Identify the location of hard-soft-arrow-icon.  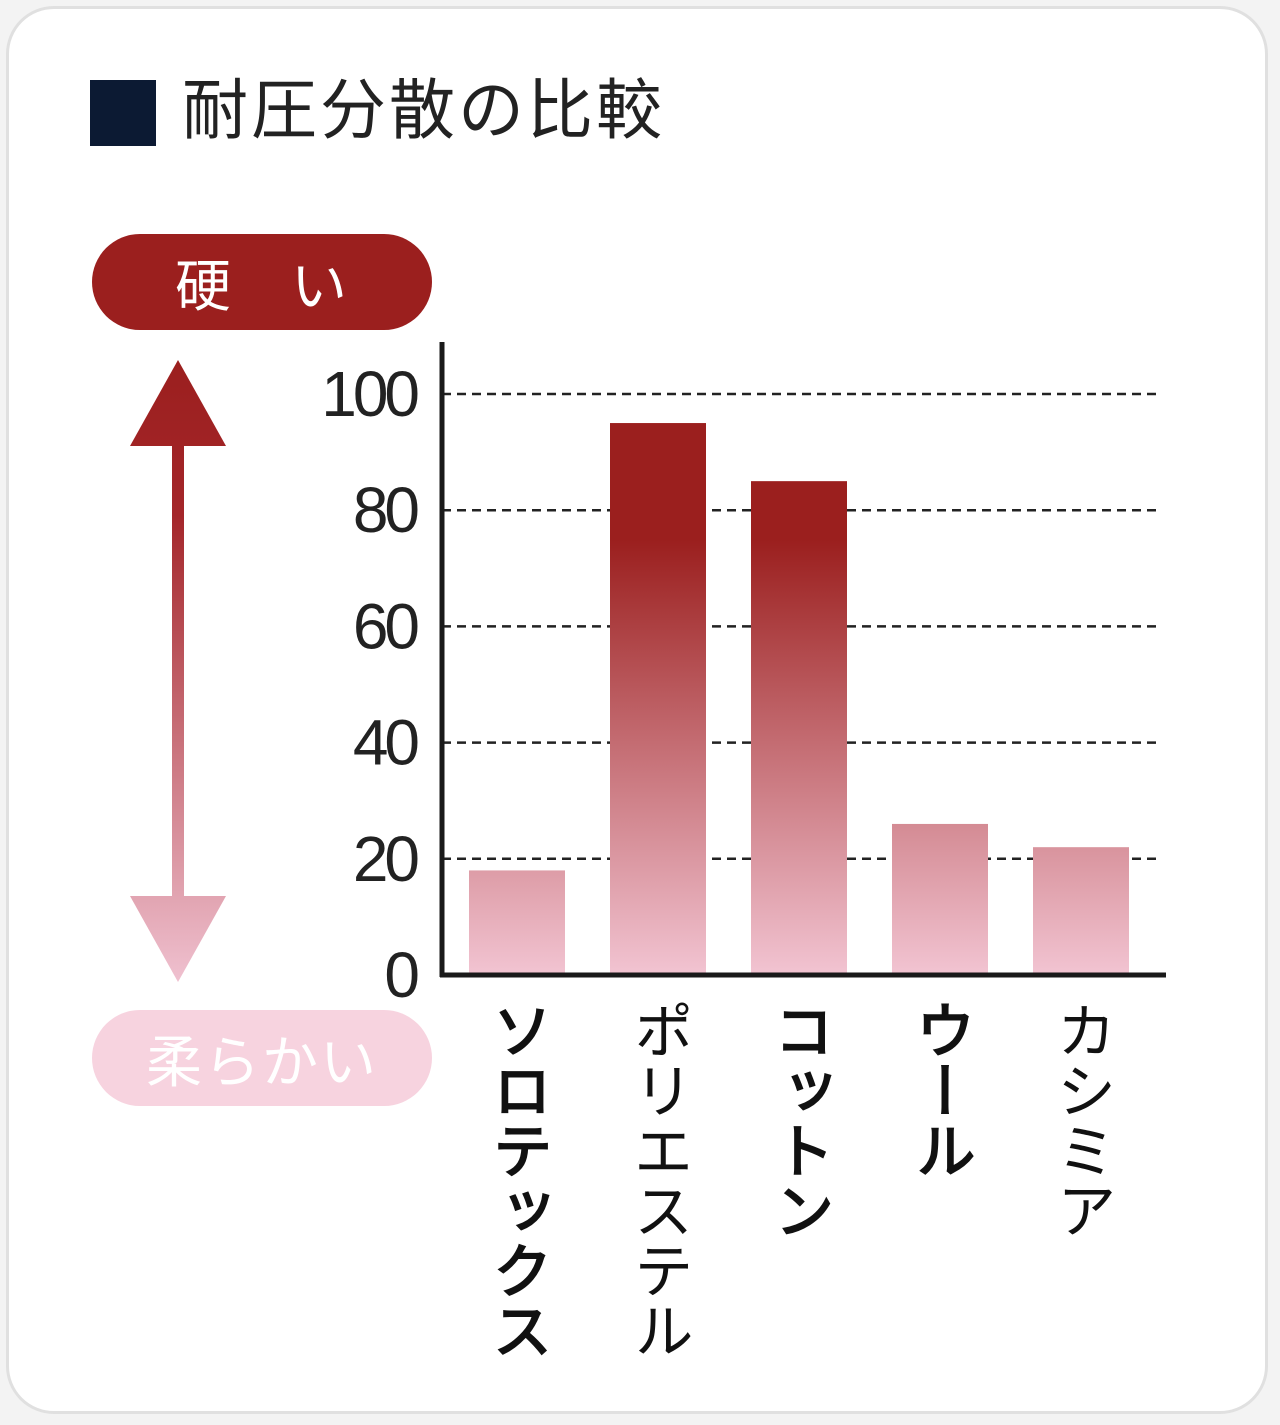
(178, 671).